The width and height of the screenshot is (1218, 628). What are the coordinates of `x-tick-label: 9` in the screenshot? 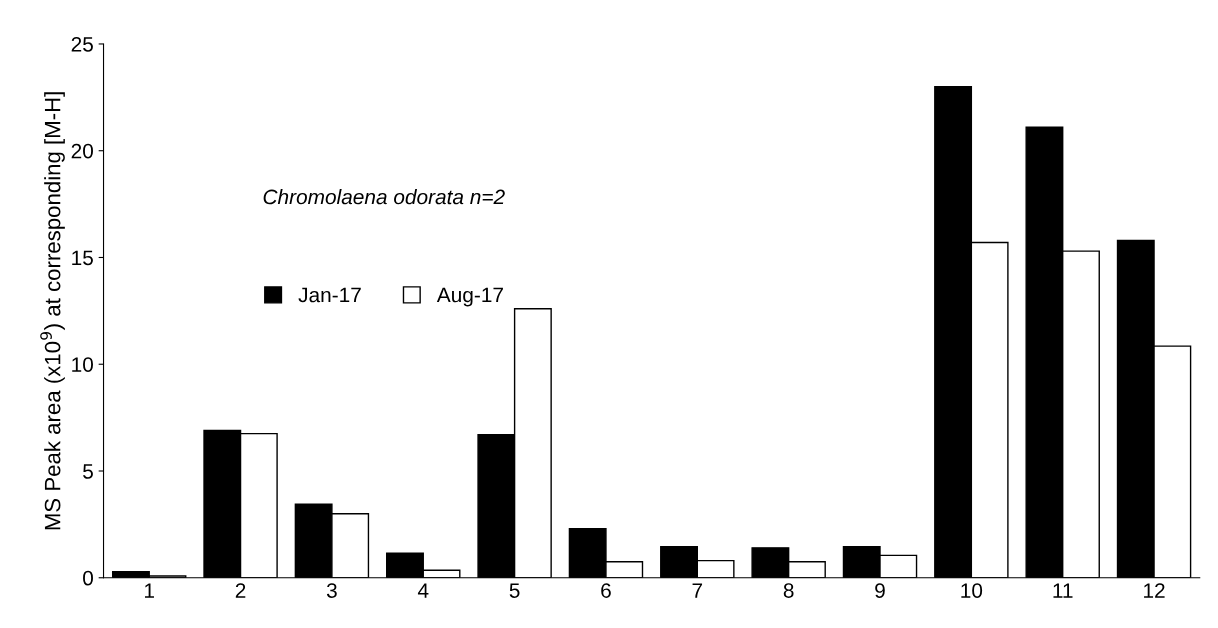 It's located at (880, 590).